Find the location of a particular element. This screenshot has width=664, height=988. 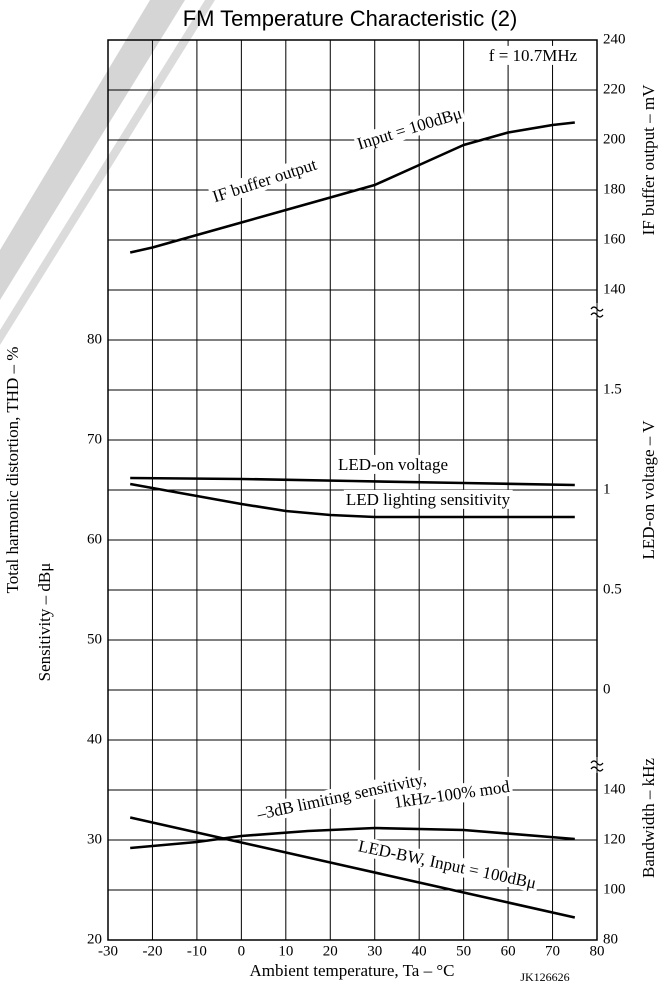

y3-axis-label: LED-on voltage – V is located at coordinates (648, 490).